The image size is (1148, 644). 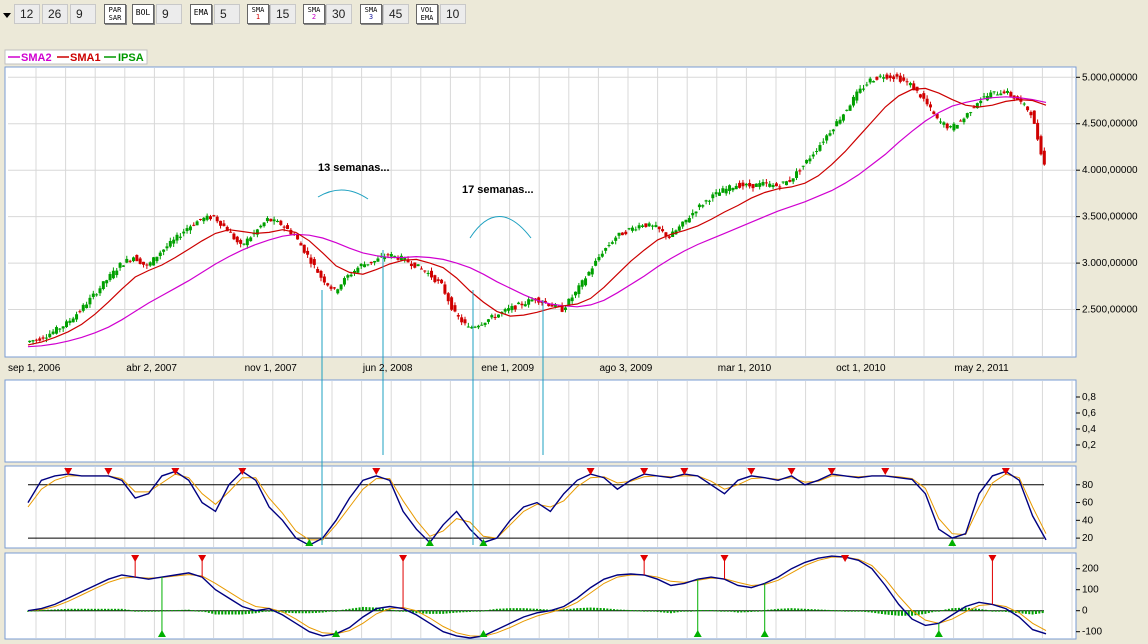 I want to click on bol-button: BOL, so click(x=143, y=14).